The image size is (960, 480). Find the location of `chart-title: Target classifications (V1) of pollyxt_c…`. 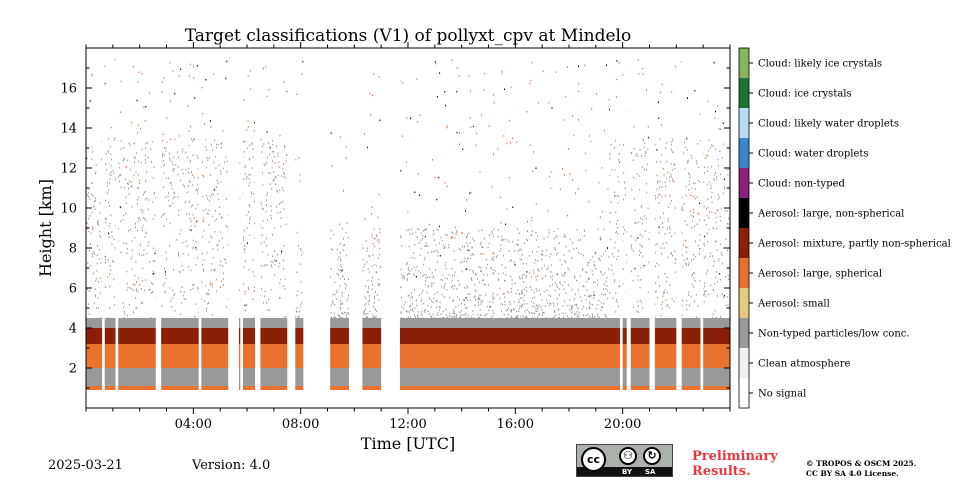

chart-title: Target classifications (V1) of pollyxt_c… is located at coordinates (408, 36).